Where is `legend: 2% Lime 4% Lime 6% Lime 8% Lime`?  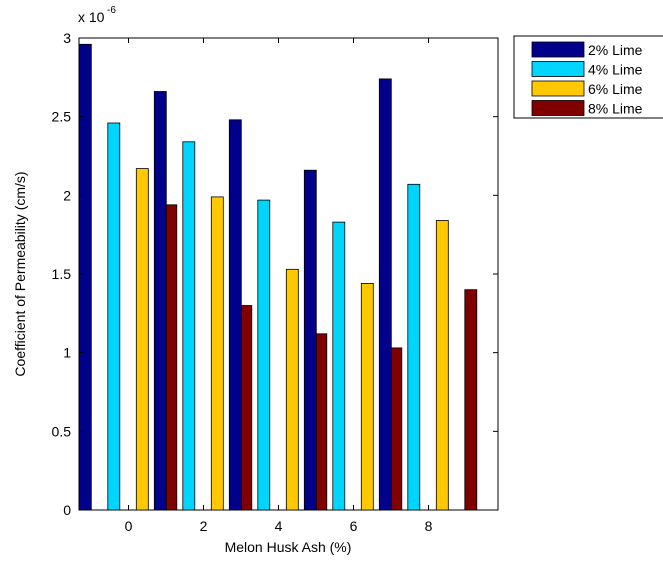
legend: 2% Lime 4% Lime 6% Lime 8% Lime is located at coordinates (588, 77).